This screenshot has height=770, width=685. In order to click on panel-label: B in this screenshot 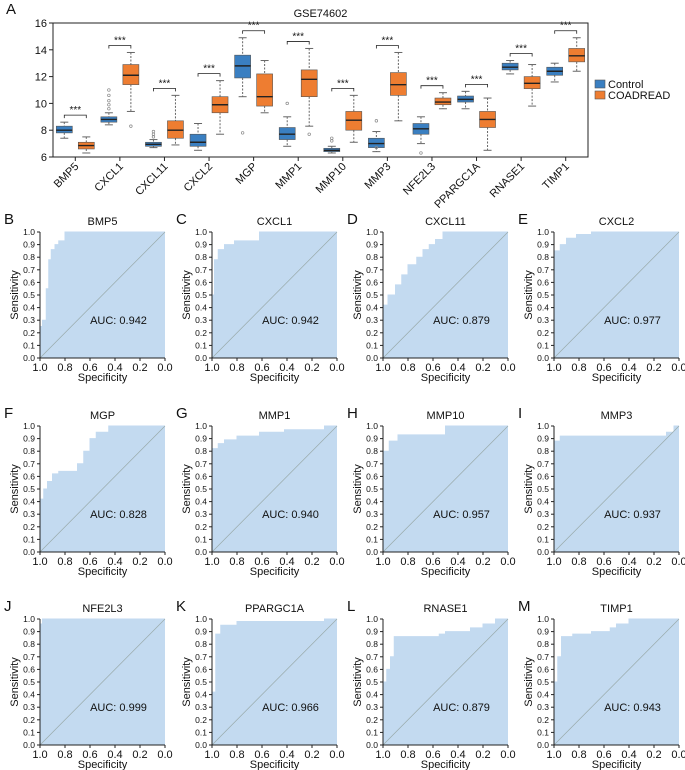, I will do `click(9, 219)`.